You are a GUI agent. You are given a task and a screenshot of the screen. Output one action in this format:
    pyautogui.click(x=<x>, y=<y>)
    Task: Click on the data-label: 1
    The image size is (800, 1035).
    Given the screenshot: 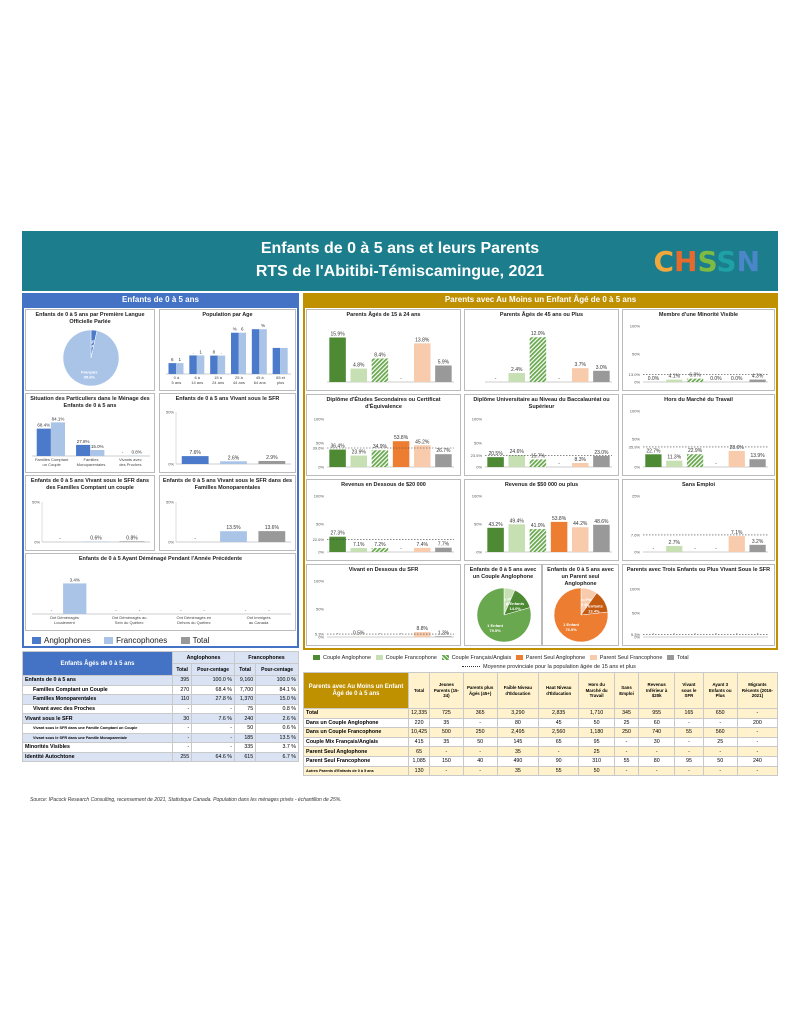 What is the action you would take?
    pyautogui.click(x=200, y=351)
    